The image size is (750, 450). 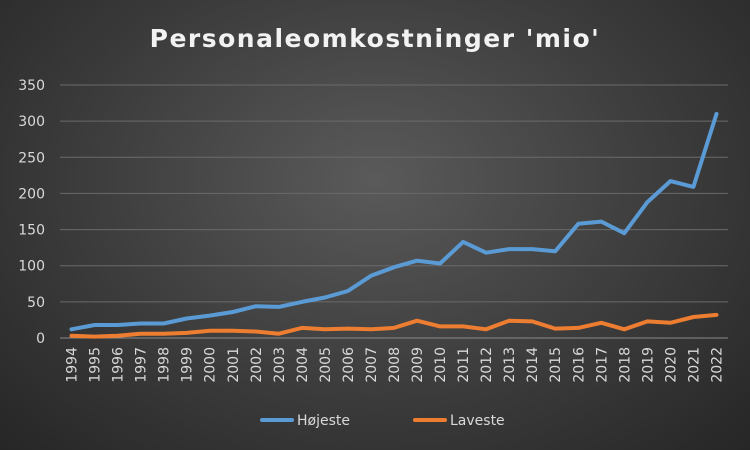 What do you see at coordinates (349, 365) in the screenshot?
I see `x-tick-label: 2006` at bounding box center [349, 365].